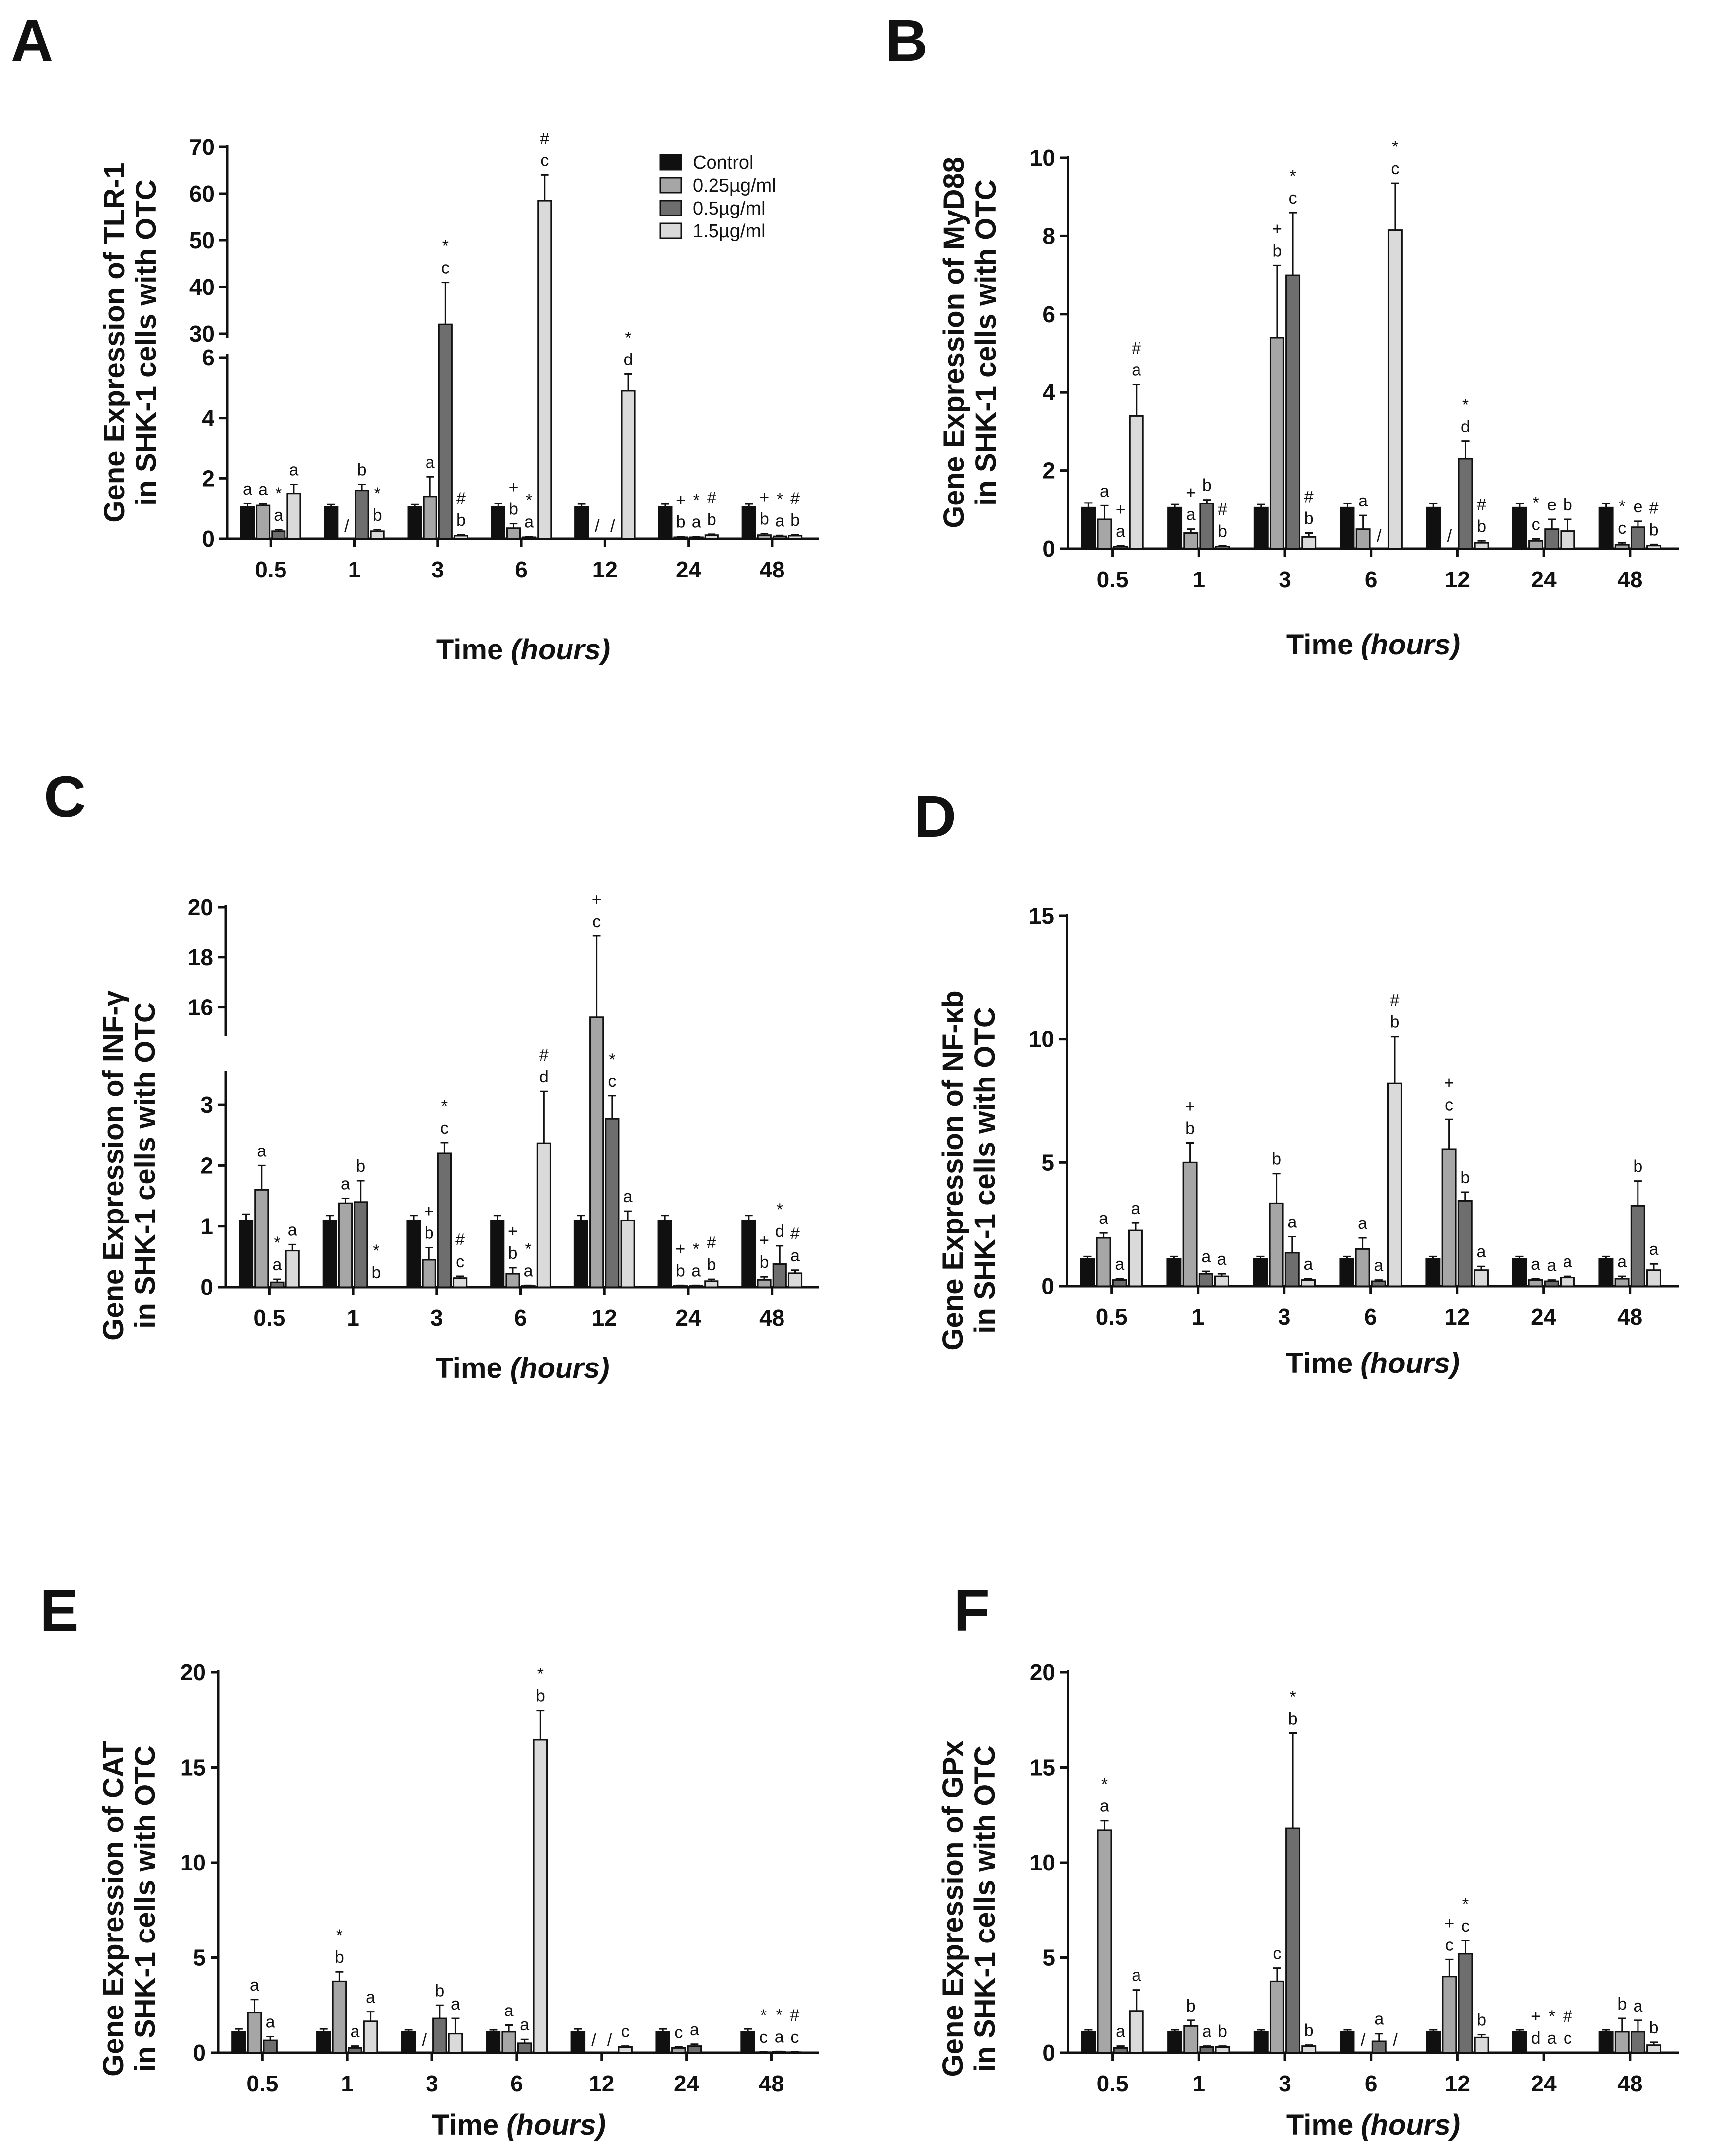 The height and width of the screenshot is (2156, 1709). What do you see at coordinates (1544, 1317) in the screenshot?
I see `x-tick-label: 24` at bounding box center [1544, 1317].